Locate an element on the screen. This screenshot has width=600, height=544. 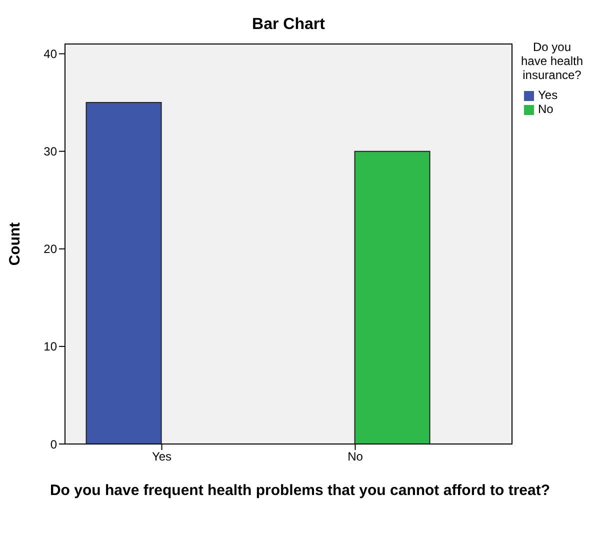
y-tick-label: 30 is located at coordinates (51, 151).